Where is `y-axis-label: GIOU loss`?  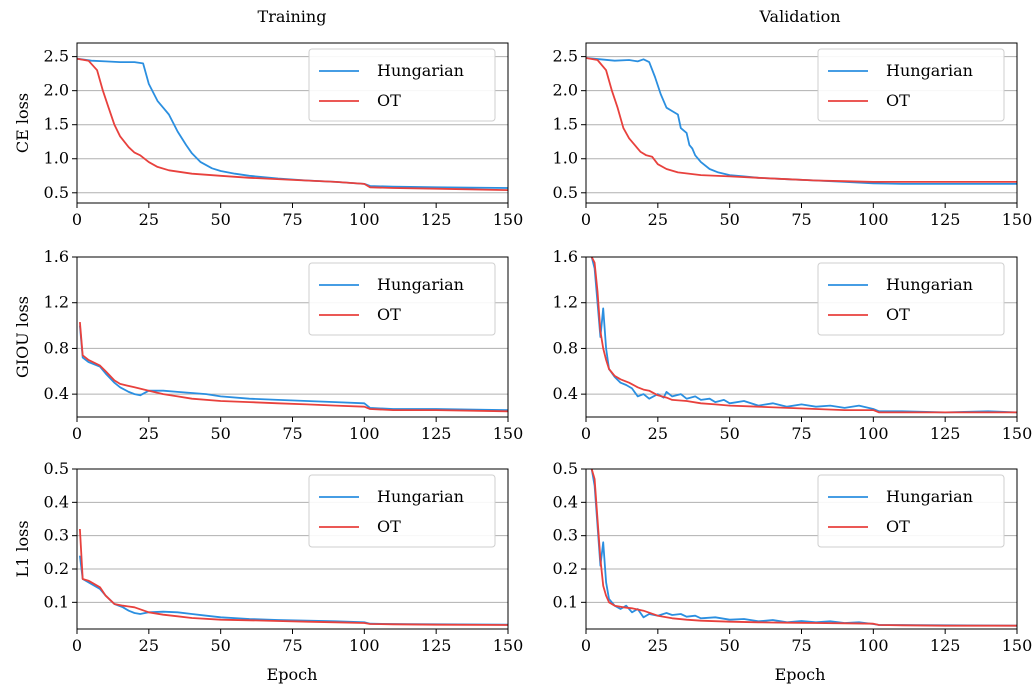 y-axis-label: GIOU loss is located at coordinates (22, 337).